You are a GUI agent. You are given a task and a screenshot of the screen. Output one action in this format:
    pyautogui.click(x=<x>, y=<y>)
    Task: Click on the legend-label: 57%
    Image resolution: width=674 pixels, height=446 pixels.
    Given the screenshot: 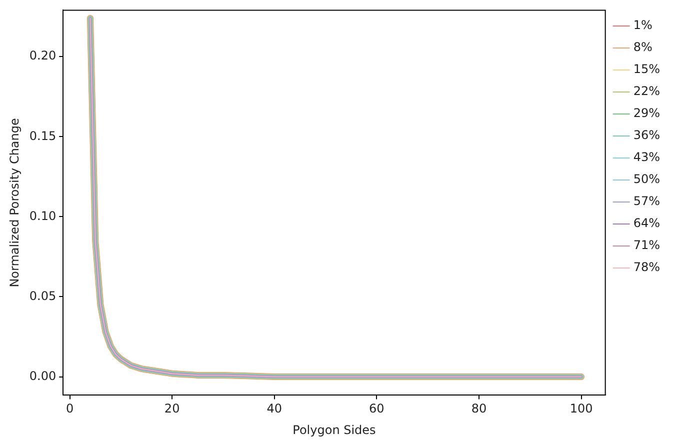 What is the action you would take?
    pyautogui.click(x=646, y=201)
    